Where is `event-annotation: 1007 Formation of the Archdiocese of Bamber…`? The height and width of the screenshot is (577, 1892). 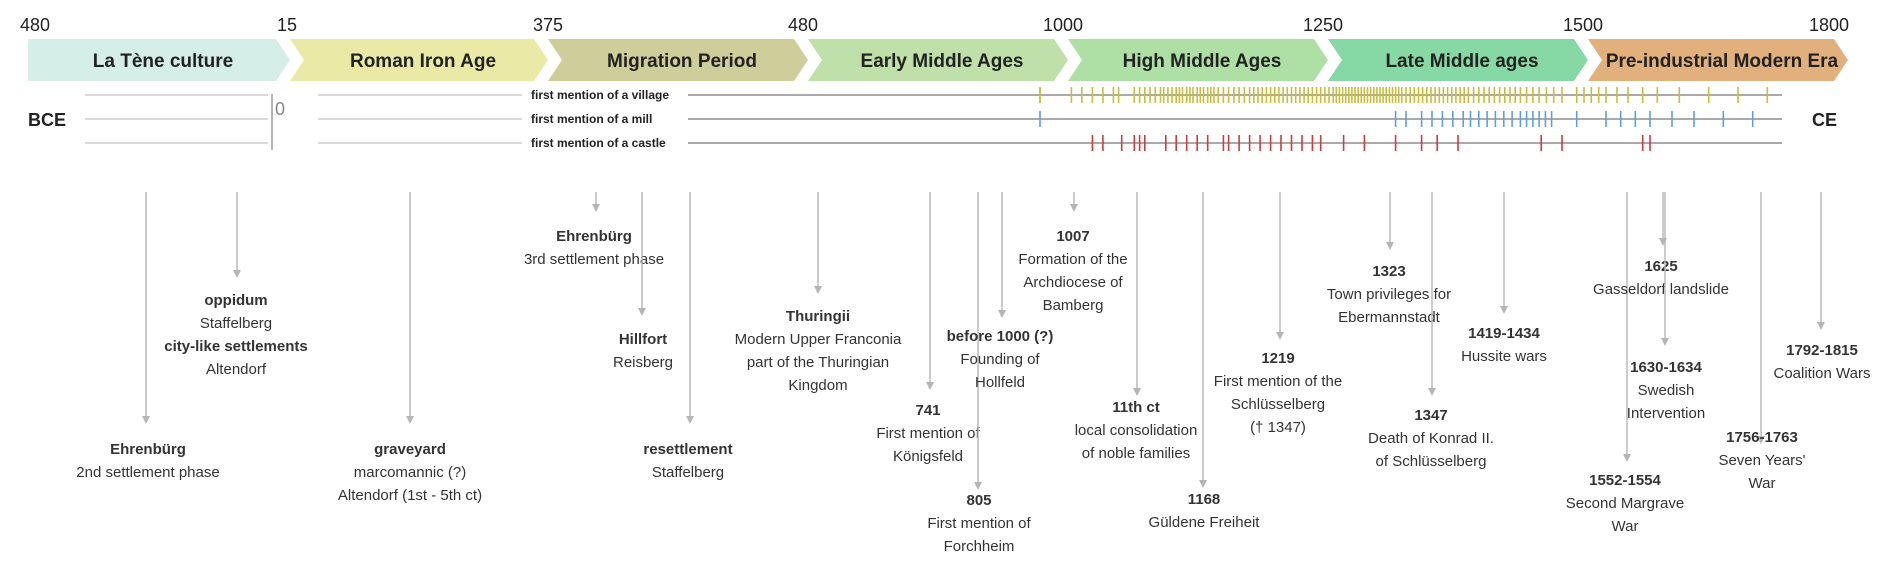 event-annotation: 1007 Formation of the Archdiocese of Bamber… is located at coordinates (1073, 253).